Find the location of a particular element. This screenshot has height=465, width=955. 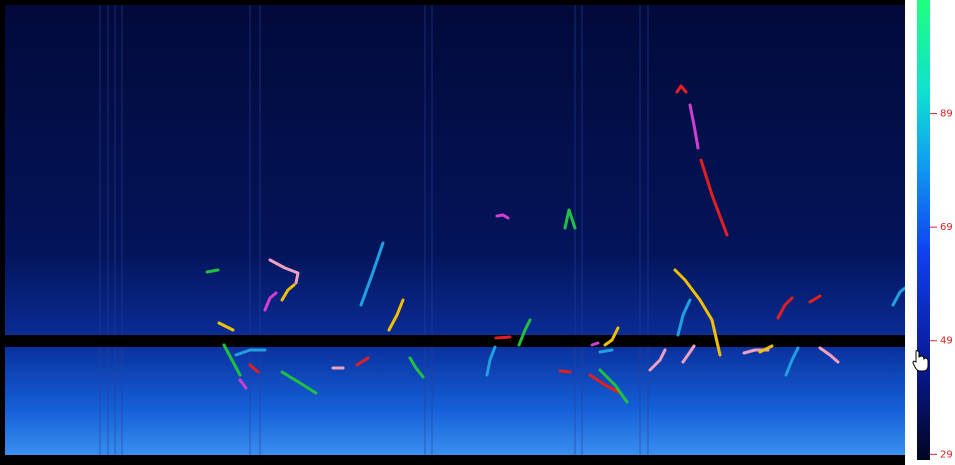

gap-band is located at coordinates (455, 341).